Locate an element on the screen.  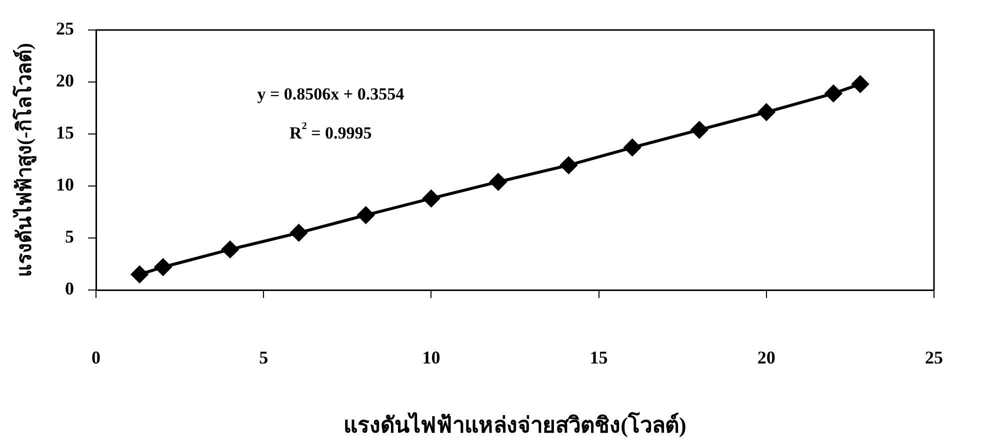
x-tick-label: 15 is located at coordinates (599, 357).